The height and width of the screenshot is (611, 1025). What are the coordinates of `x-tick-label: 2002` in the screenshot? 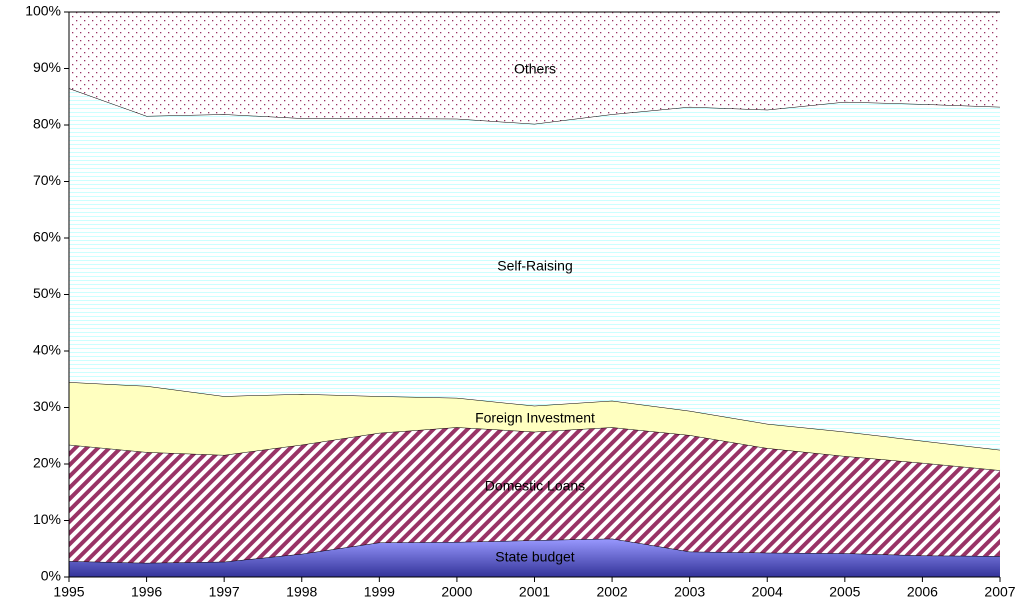 It's located at (612, 592).